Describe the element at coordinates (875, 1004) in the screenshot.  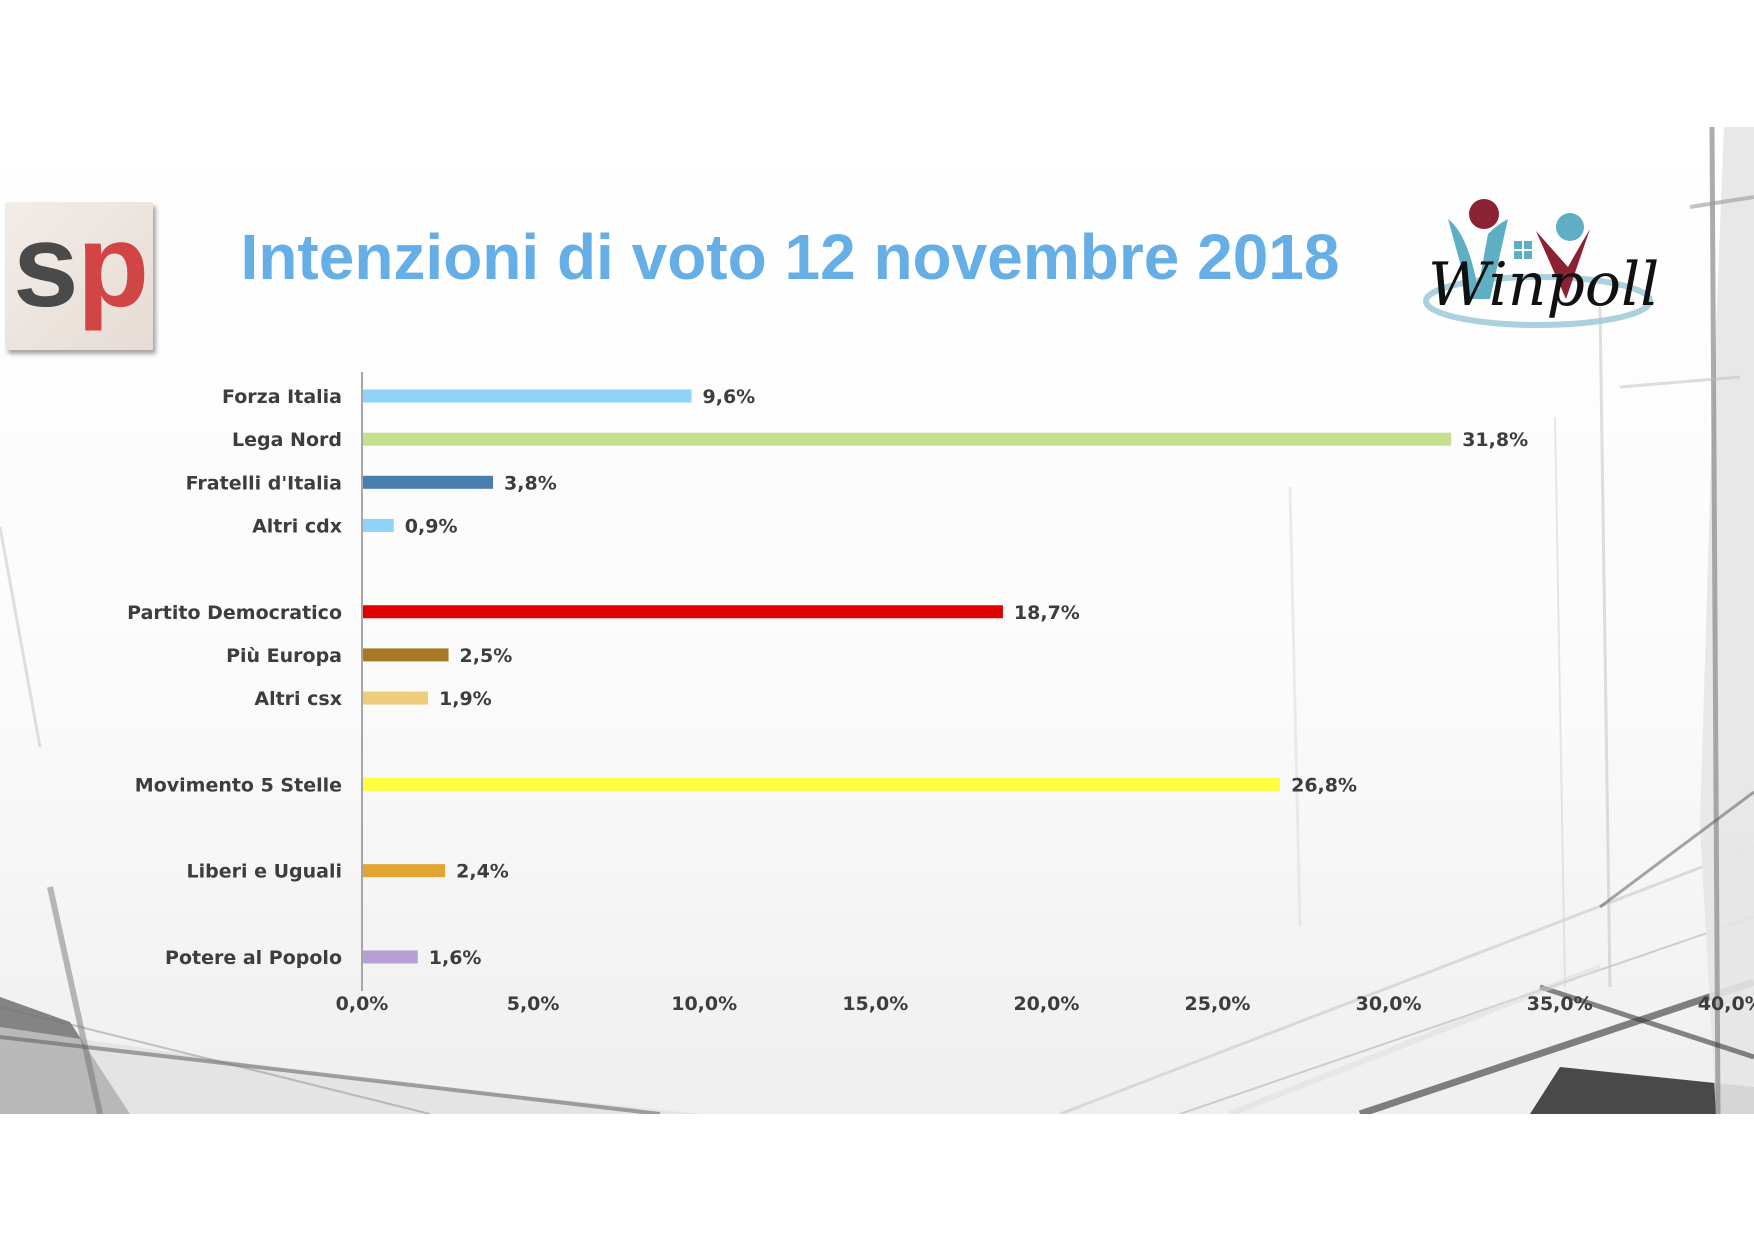
I see `x-tick-label: 15,0%` at that location.